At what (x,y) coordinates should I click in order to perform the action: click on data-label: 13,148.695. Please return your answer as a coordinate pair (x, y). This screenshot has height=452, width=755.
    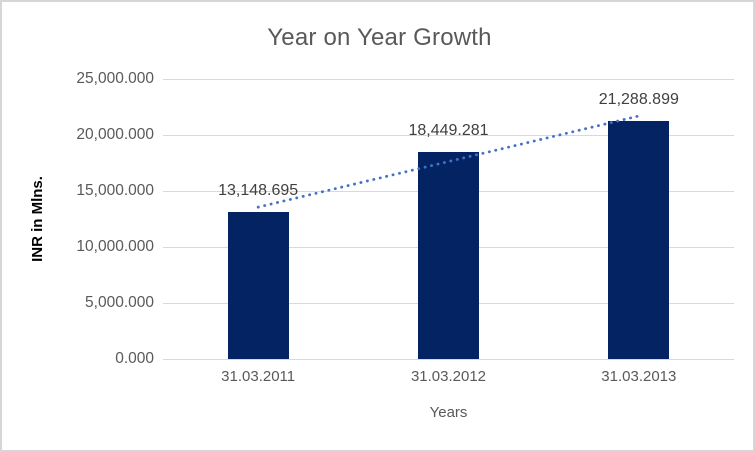
    Looking at the image, I should click on (258, 190).